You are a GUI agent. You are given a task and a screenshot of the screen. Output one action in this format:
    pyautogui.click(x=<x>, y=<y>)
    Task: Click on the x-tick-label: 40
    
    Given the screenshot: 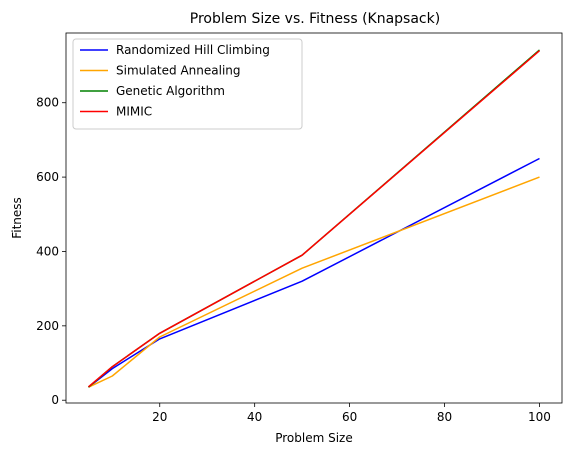 What is the action you would take?
    pyautogui.click(x=254, y=417)
    